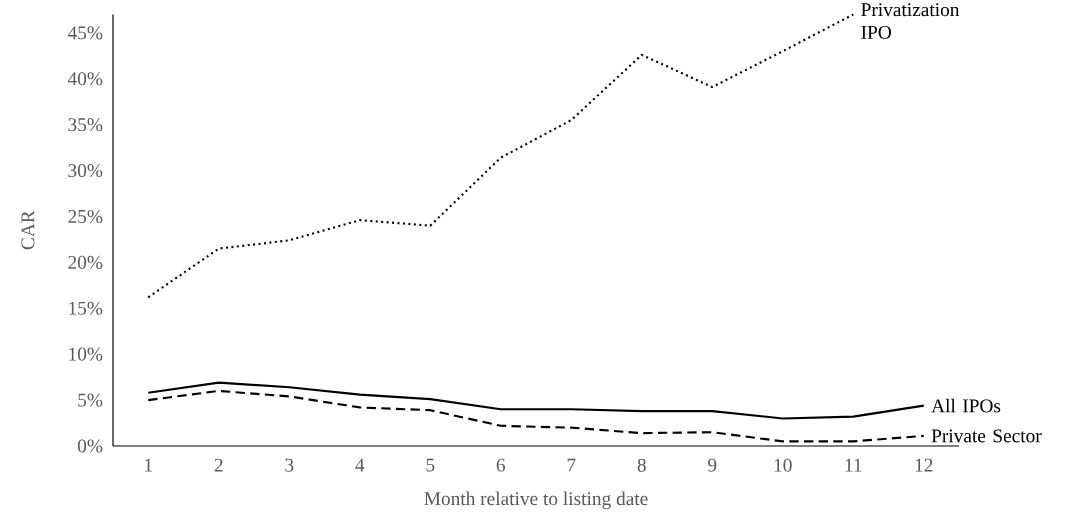 Image resolution: width=1075 pixels, height=517 pixels. What do you see at coordinates (910, 21) in the screenshot?
I see `series-label: Privatization IPO` at bounding box center [910, 21].